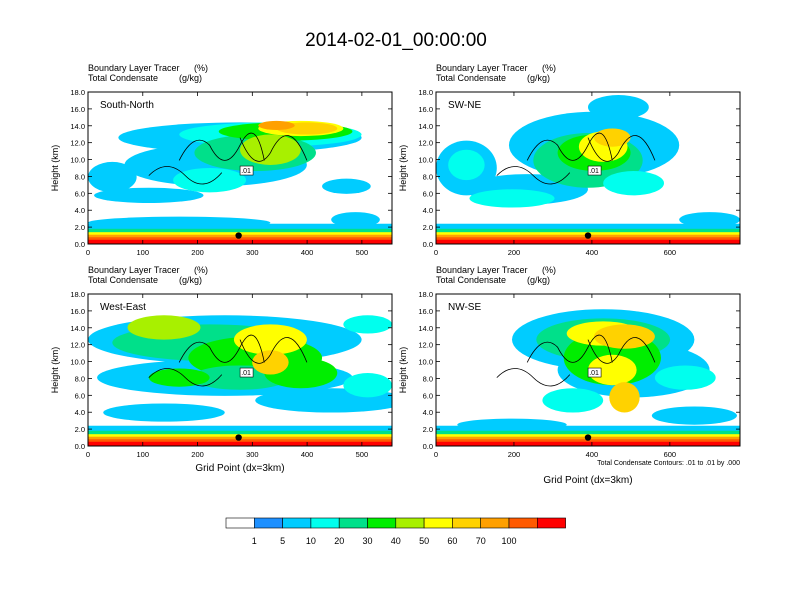  Describe the element at coordinates (464, 105) in the screenshot. I see `panel-name: SW-NE` at that location.